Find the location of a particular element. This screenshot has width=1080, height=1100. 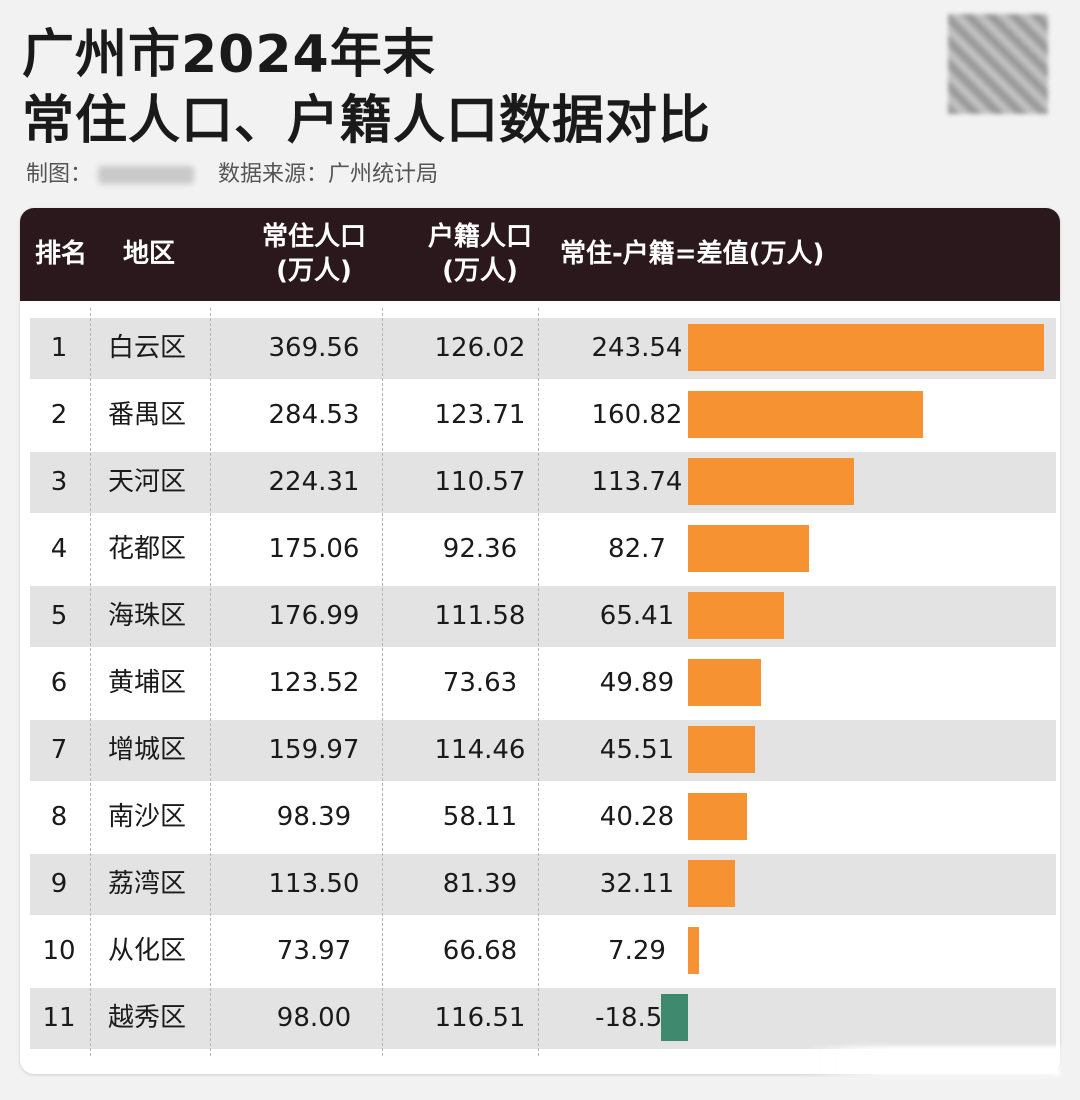

header-household-line1: 户籍人口 is located at coordinates (479, 237).